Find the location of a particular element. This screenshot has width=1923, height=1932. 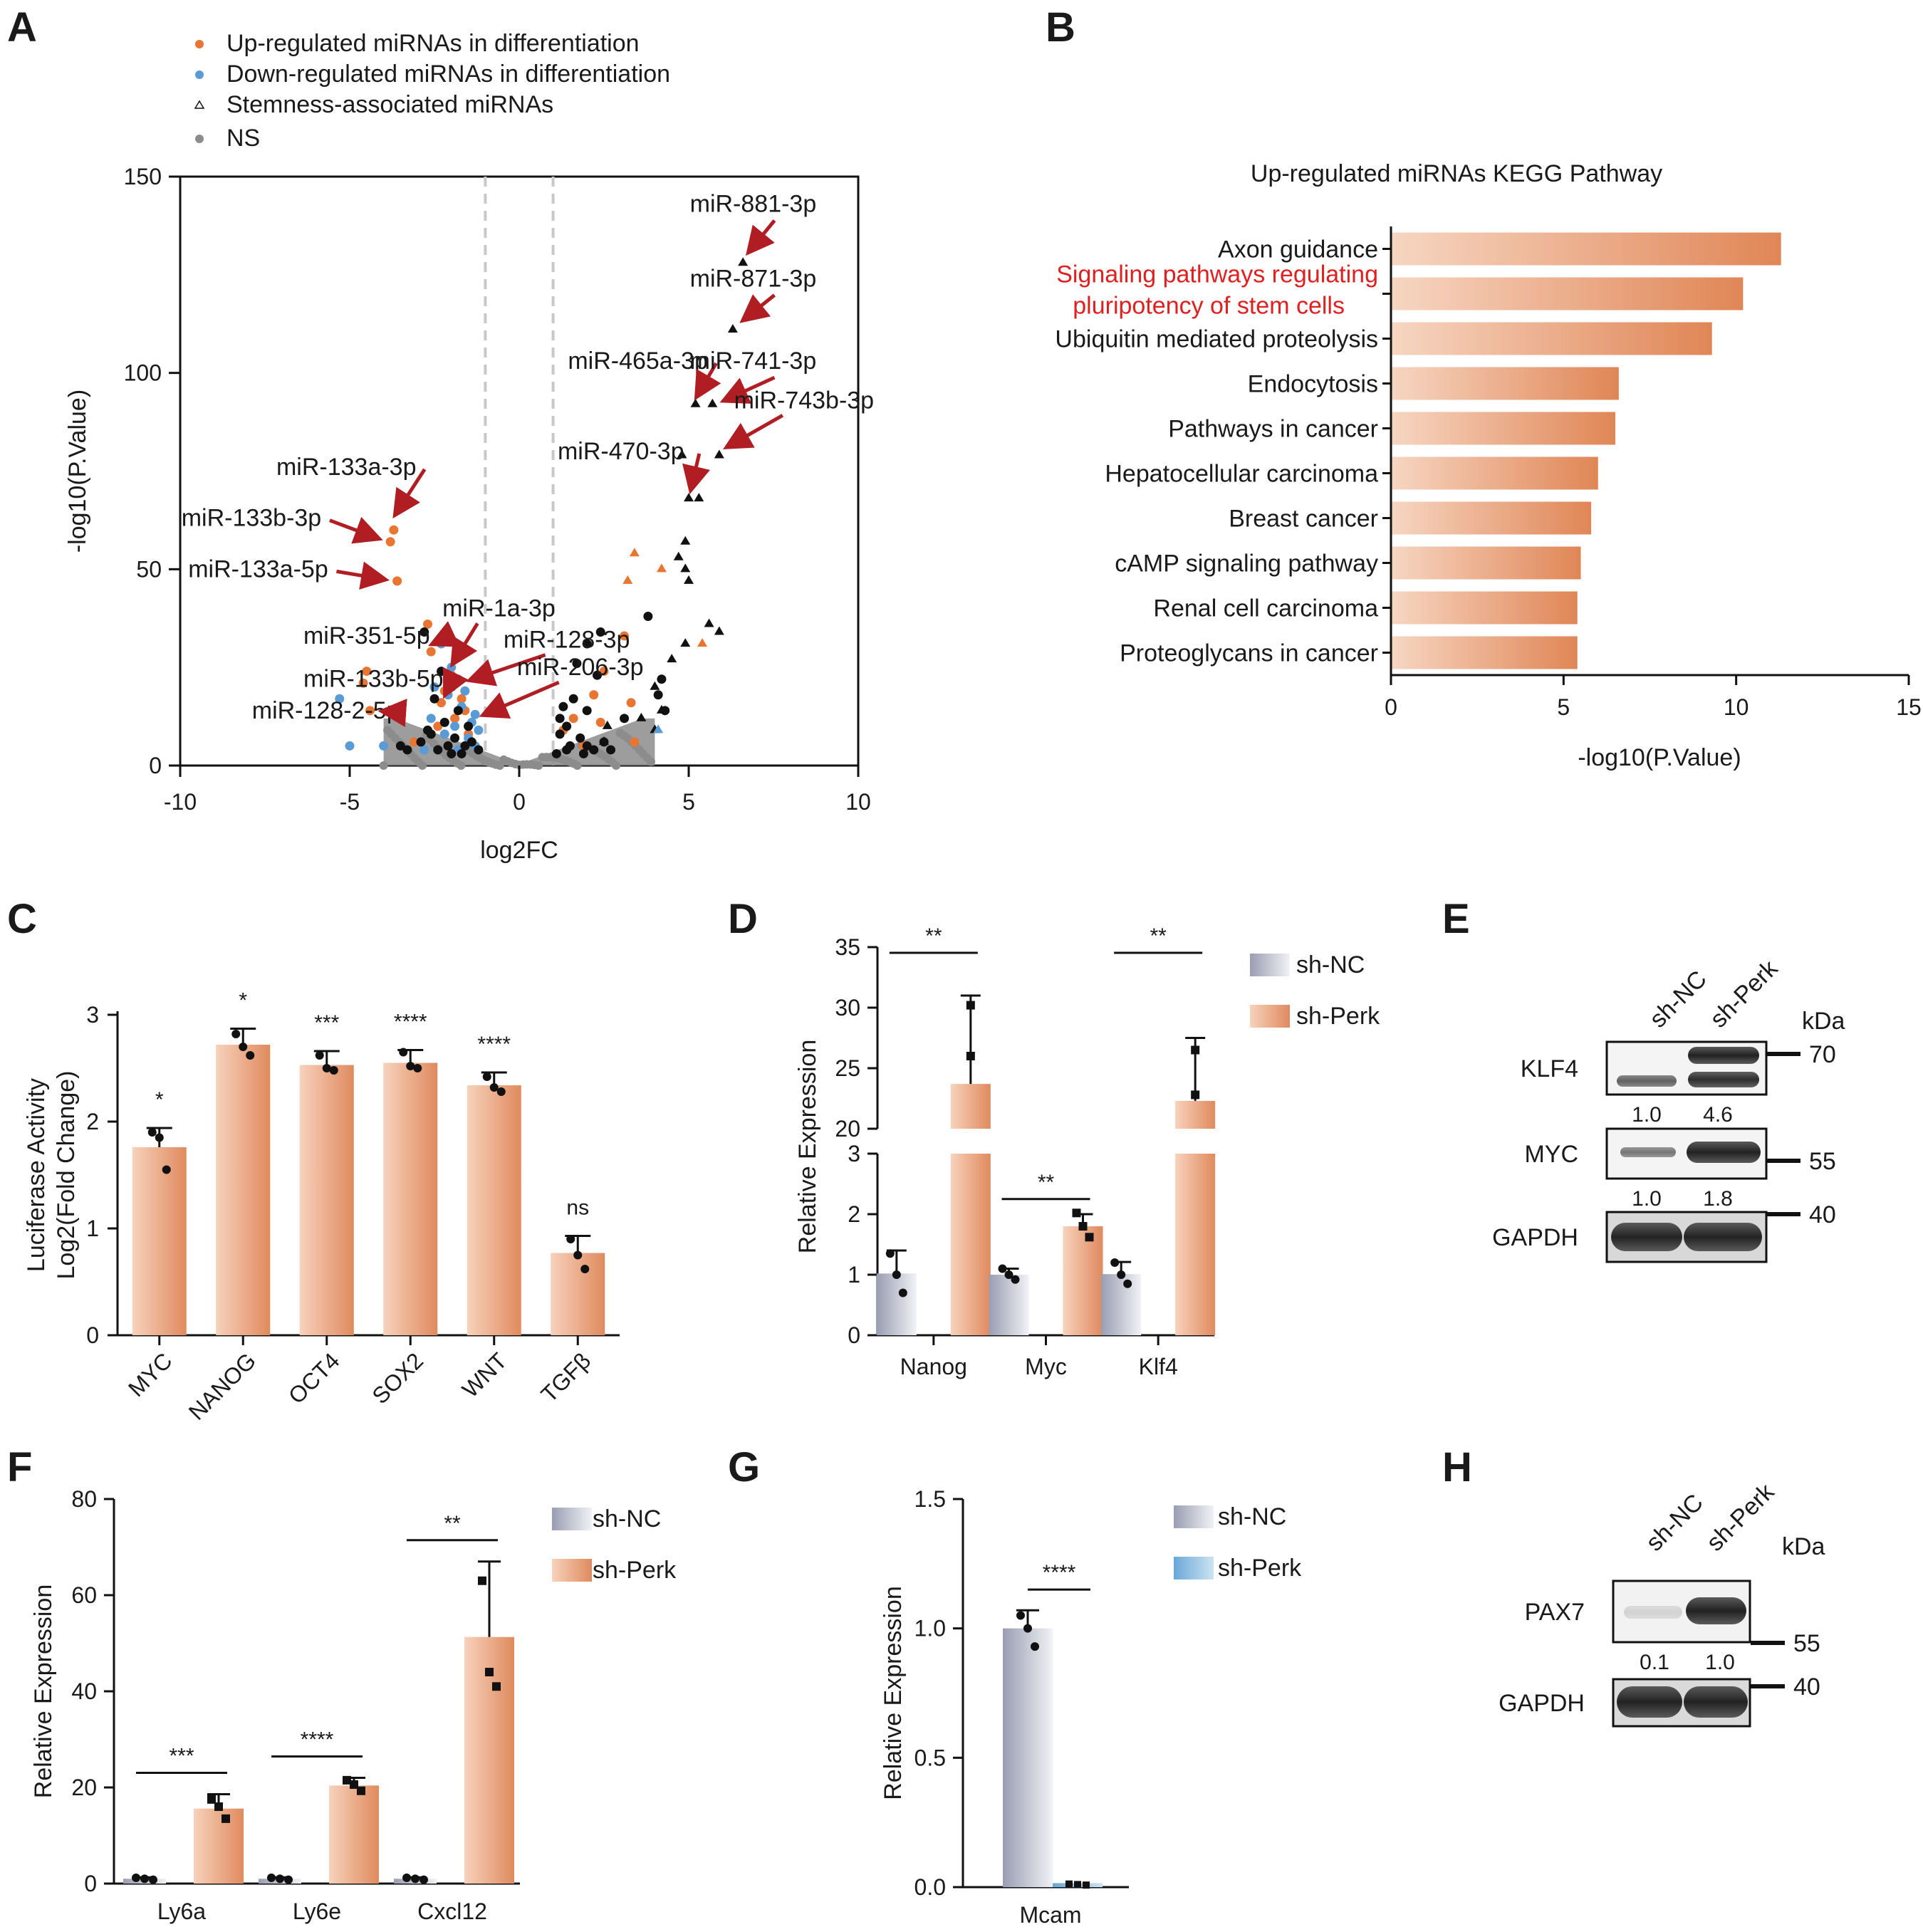

a-annotation-label: miR-128-3p is located at coordinates (567, 640).